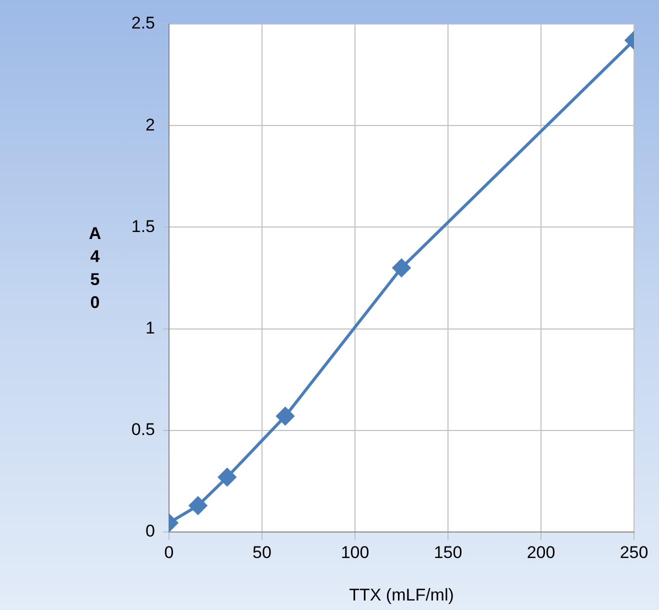  I want to click on x-tick-label: 0, so click(169, 552).